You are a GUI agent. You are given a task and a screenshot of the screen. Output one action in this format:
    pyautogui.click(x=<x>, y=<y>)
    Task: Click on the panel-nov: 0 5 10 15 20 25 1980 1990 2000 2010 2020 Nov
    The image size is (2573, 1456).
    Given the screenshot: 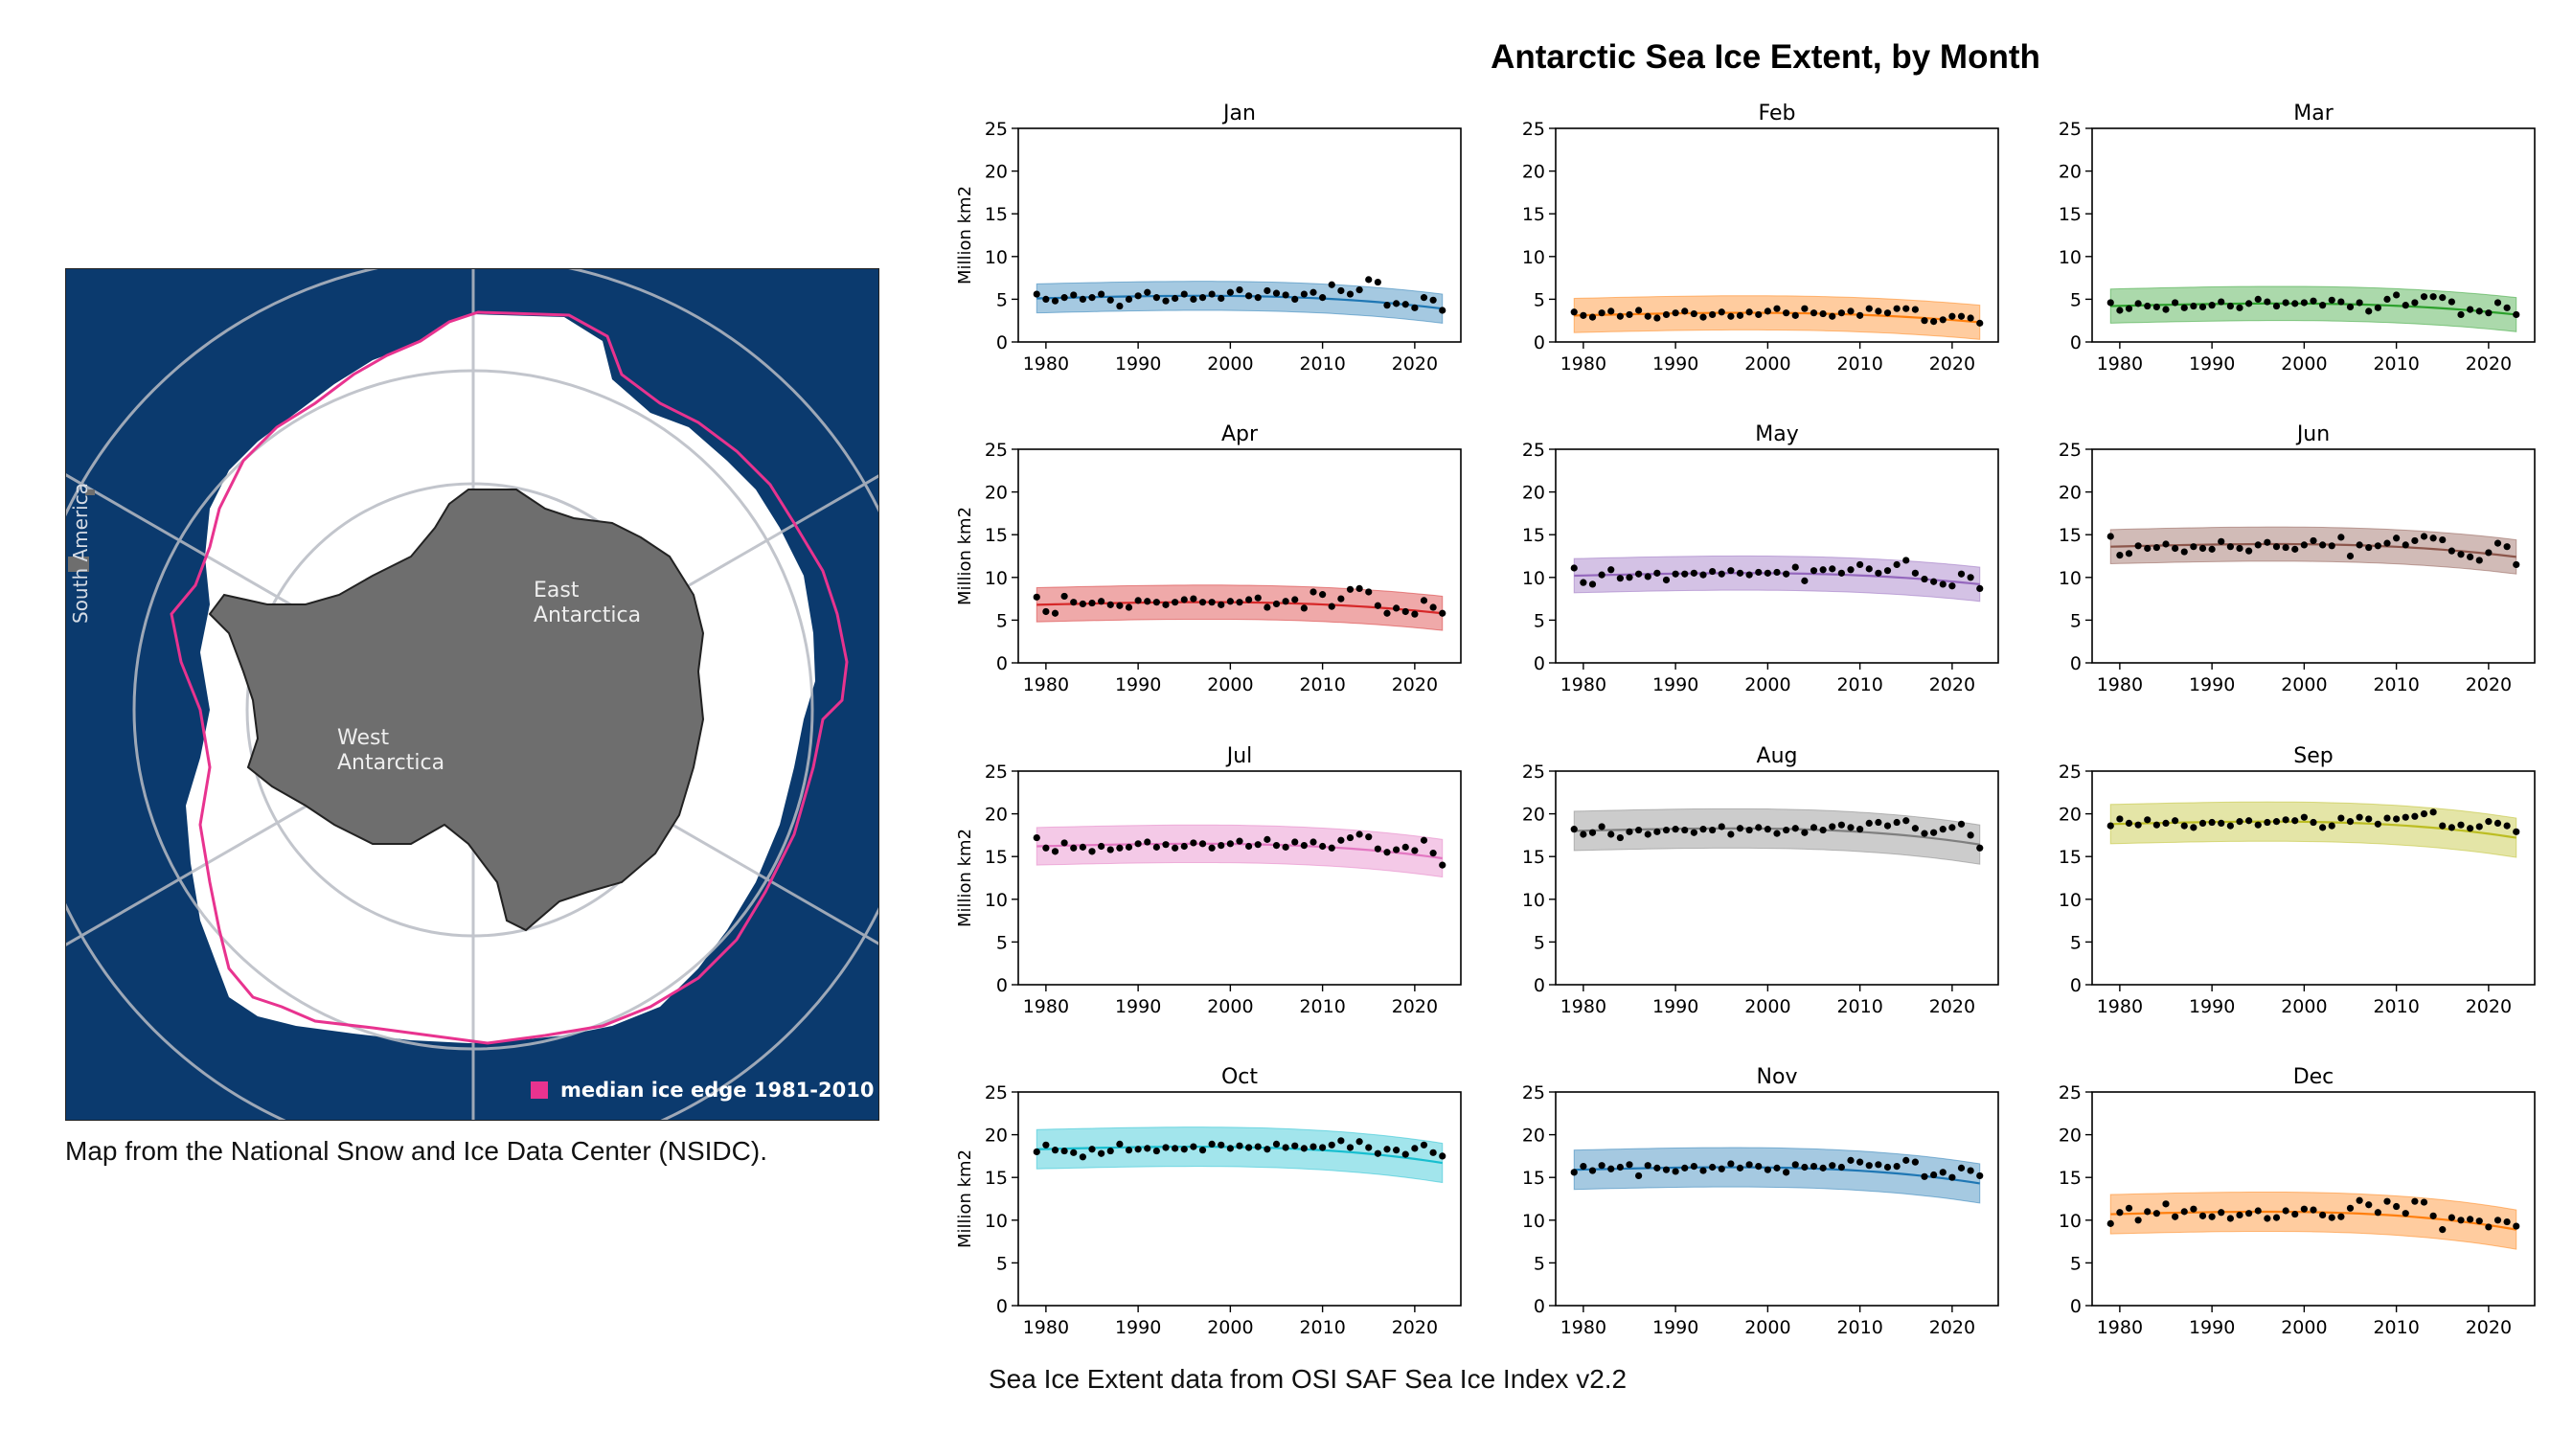 What is the action you would take?
    pyautogui.click(x=1760, y=1201)
    